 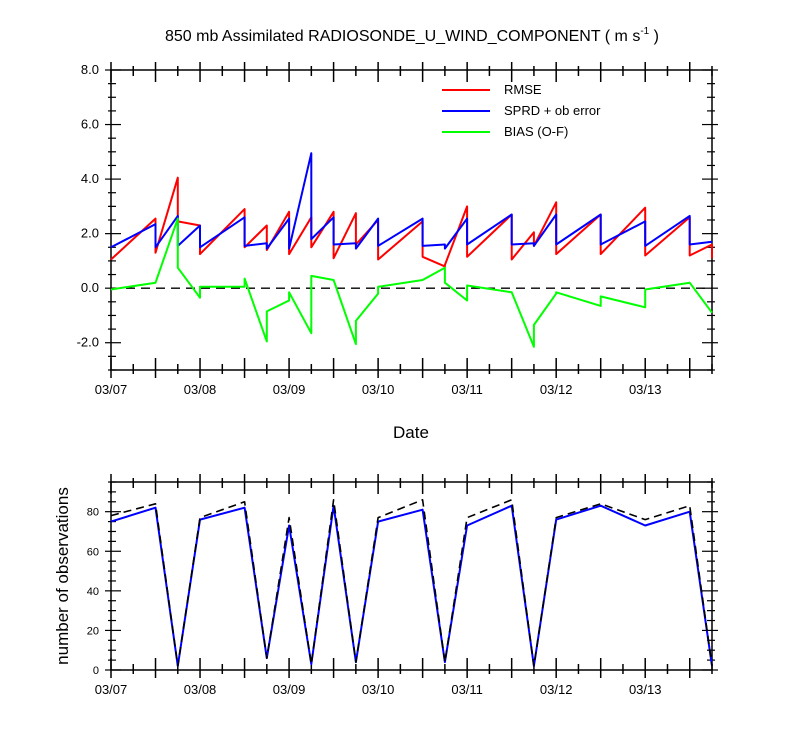 I want to click on top-y-tick-labels: -2.0 0.0 2.0 4.0 6.0 8.0, so click(x=88, y=206).